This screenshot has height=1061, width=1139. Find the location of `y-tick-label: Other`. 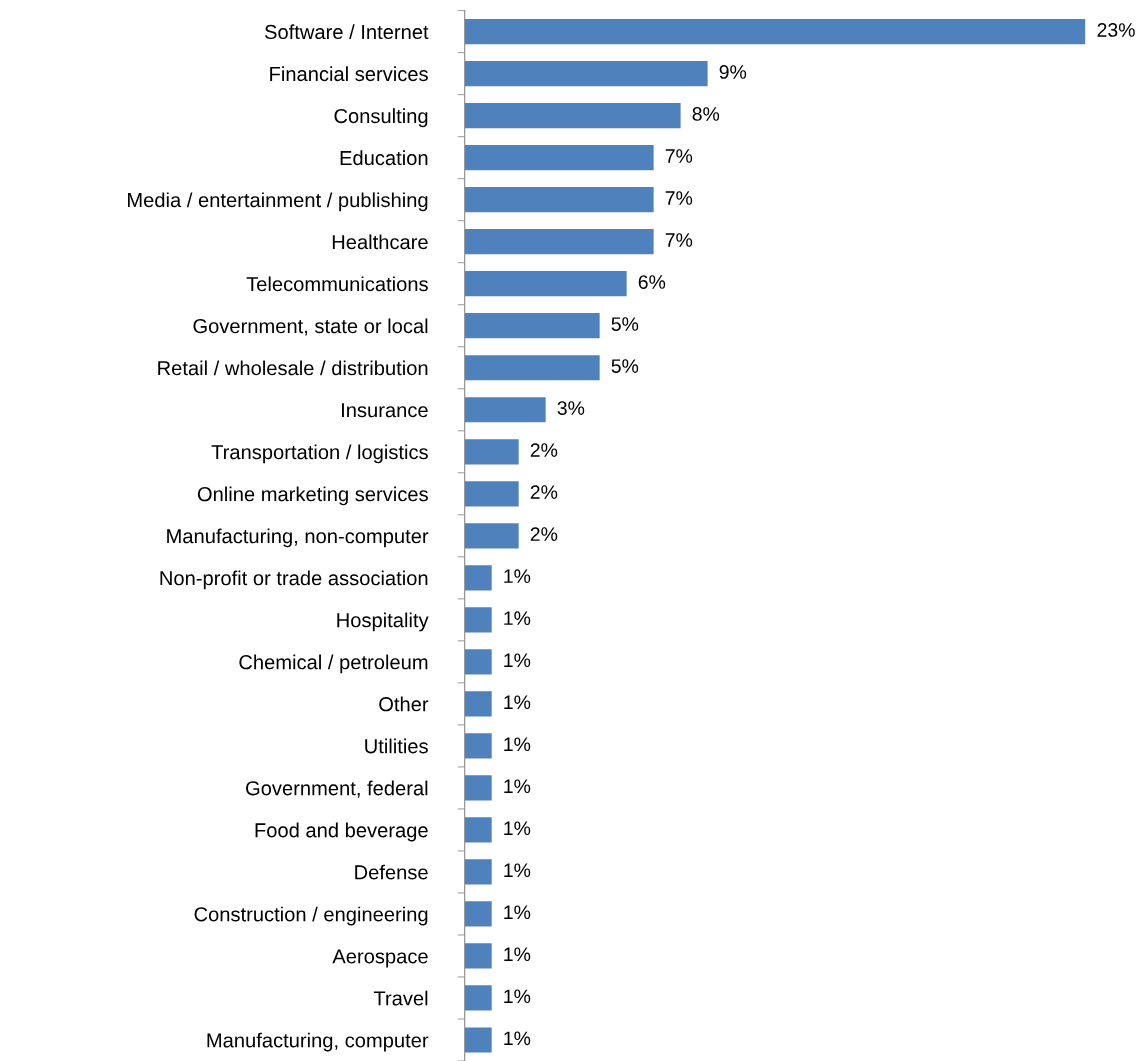

y-tick-label: Other is located at coordinates (404, 704).